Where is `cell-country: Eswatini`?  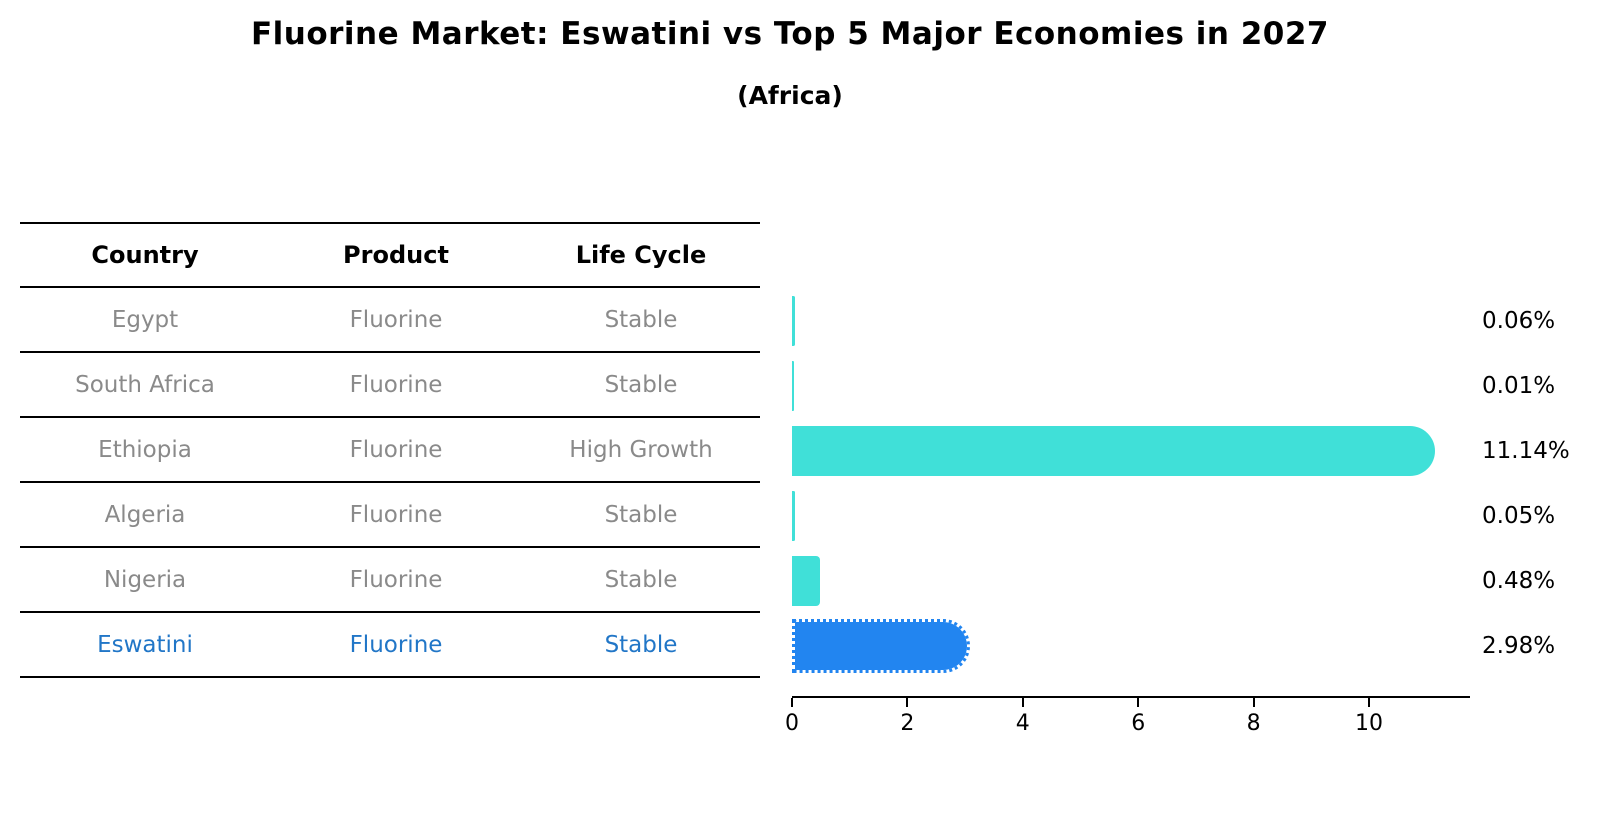 cell-country: Eswatini is located at coordinates (145, 644).